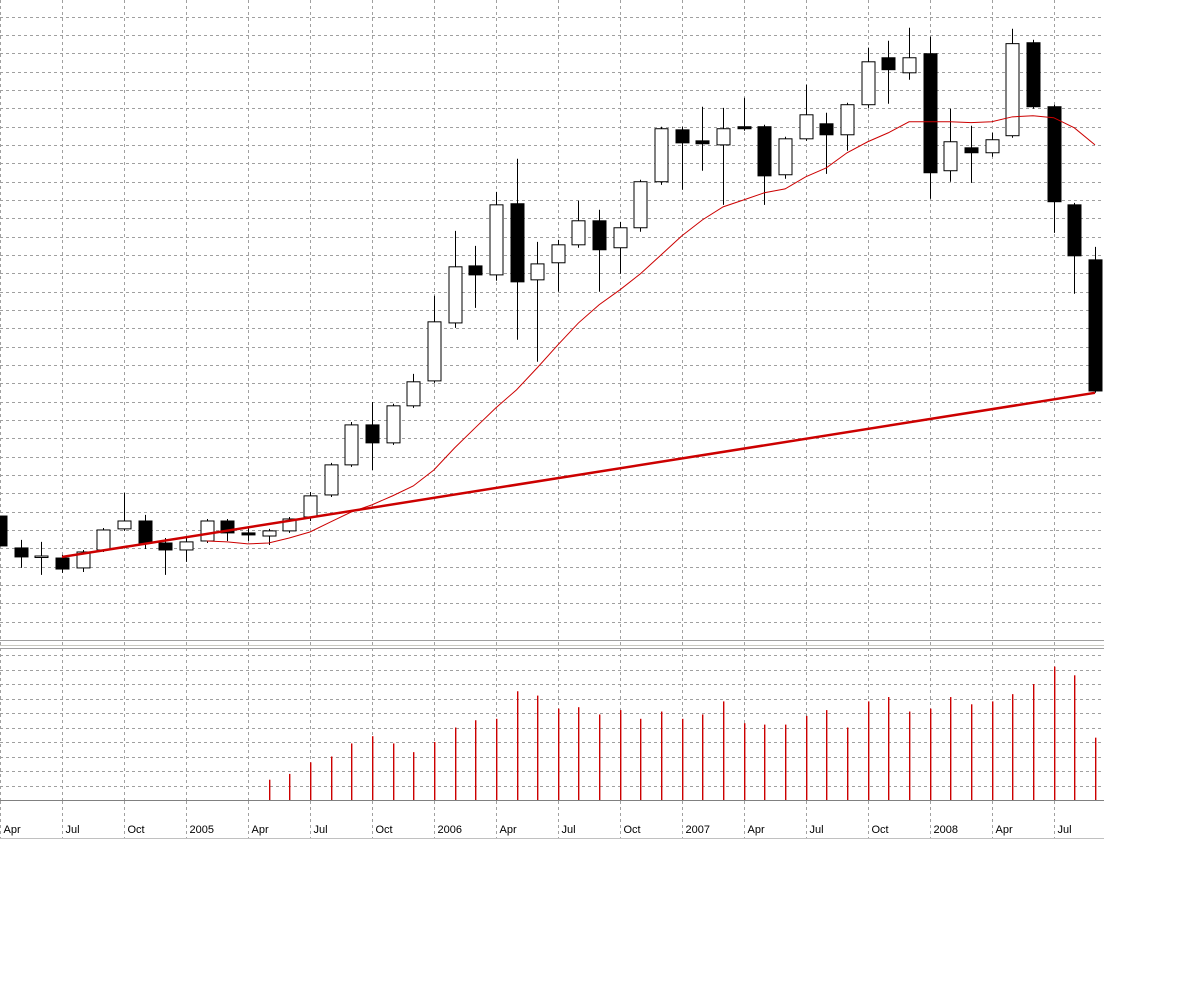  What do you see at coordinates (450, 830) in the screenshot?
I see `x-tick-label: 2006` at bounding box center [450, 830].